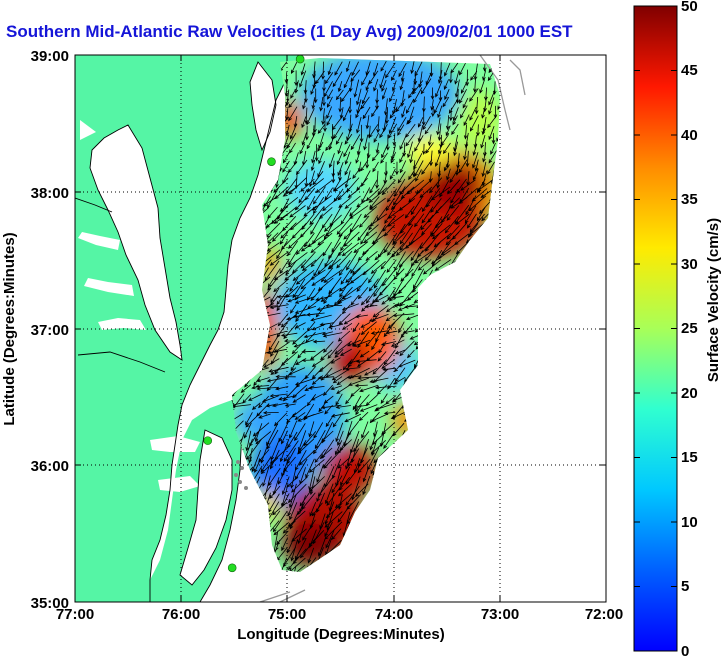  What do you see at coordinates (9, 328) in the screenshot?
I see `y-axis-label: Latitude (Degrees:Minutes)` at bounding box center [9, 328].